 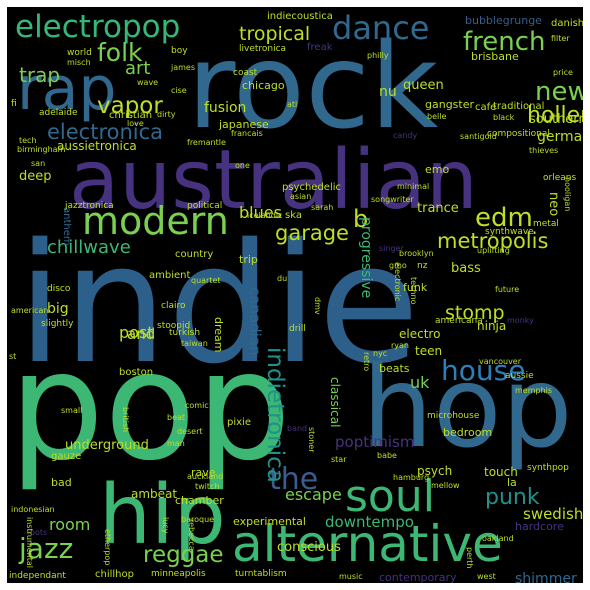 I want to click on word: man, so click(x=176, y=443).